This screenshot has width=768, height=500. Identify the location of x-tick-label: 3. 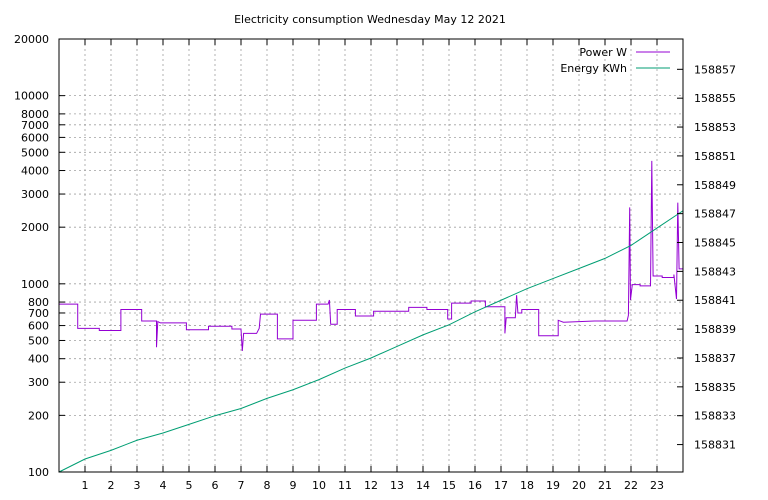
(137, 485).